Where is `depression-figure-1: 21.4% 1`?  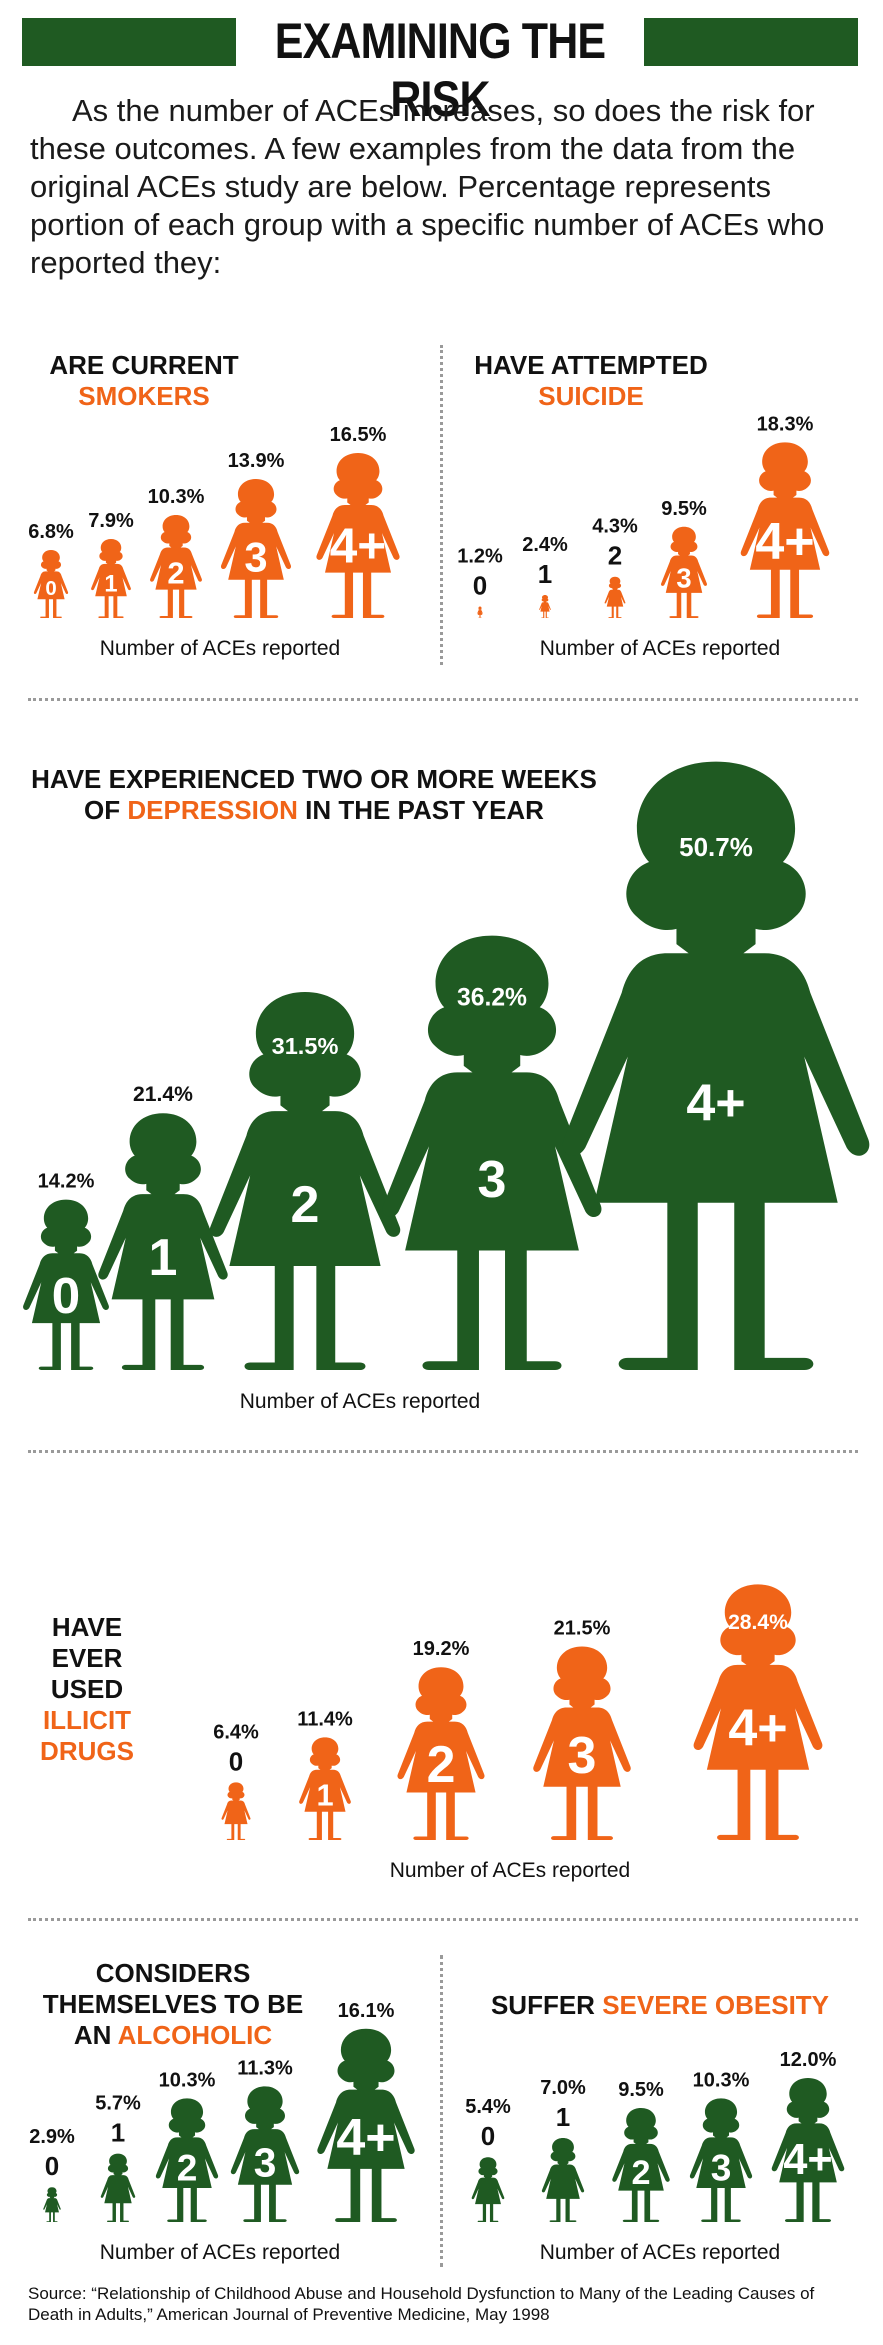 depression-figure-1: 21.4% 1 is located at coordinates (163, 1226).